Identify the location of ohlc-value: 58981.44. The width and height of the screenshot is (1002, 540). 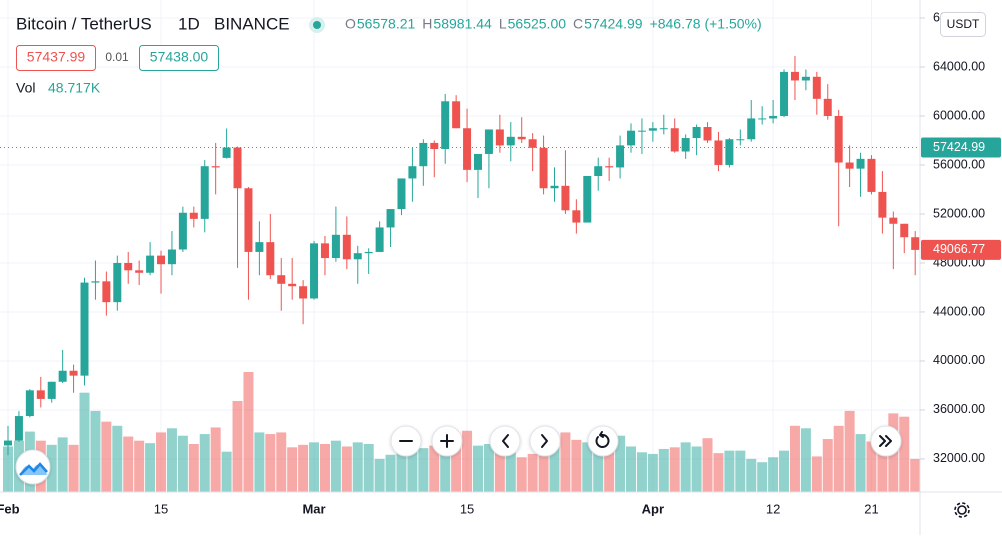
(462, 24).